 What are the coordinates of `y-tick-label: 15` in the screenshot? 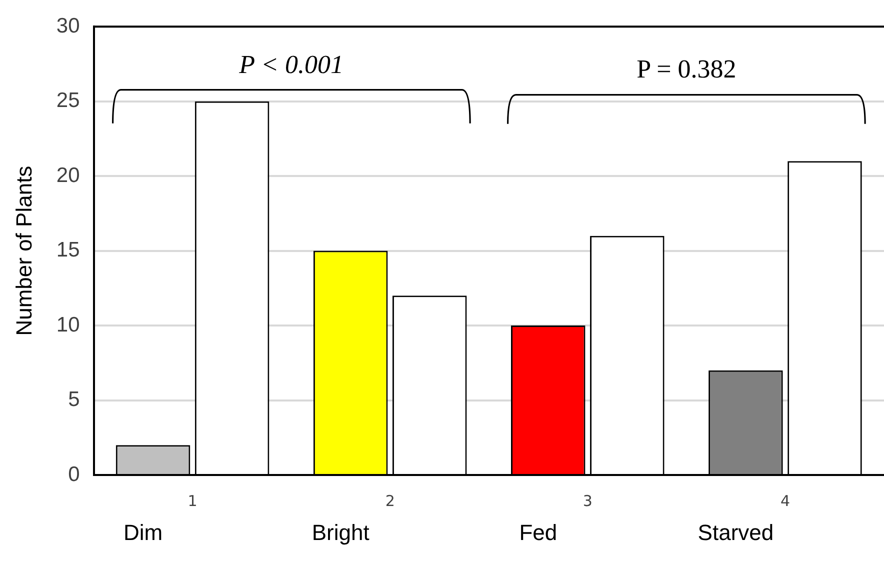 It's located at (68, 250).